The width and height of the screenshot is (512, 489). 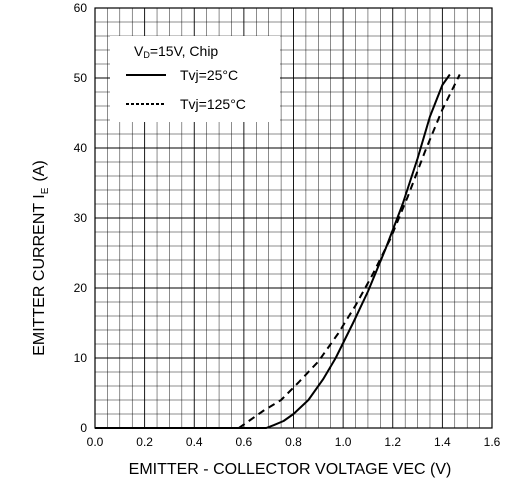 What do you see at coordinates (213, 104) in the screenshot?
I see `legend-label-125c: Tvj=125°C` at bounding box center [213, 104].